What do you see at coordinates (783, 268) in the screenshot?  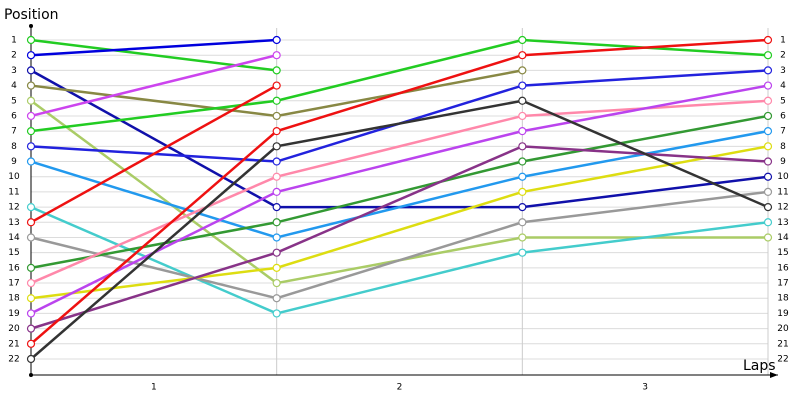 I see `y-tick-label-right: 16` at bounding box center [783, 268].